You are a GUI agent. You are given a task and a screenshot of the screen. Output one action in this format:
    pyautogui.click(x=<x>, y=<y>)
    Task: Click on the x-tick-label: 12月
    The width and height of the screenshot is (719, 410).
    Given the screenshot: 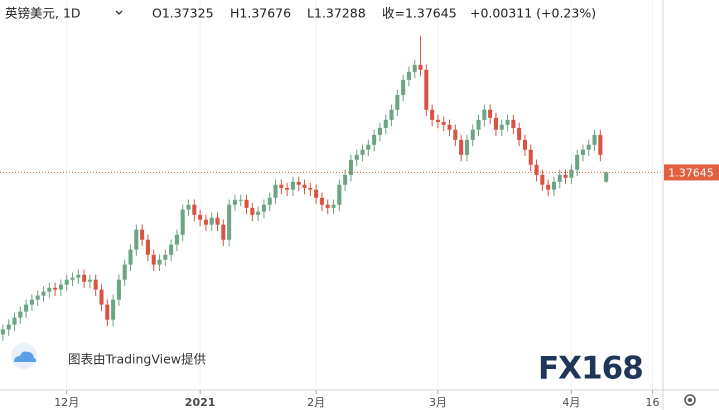 What is the action you would take?
    pyautogui.click(x=66, y=402)
    